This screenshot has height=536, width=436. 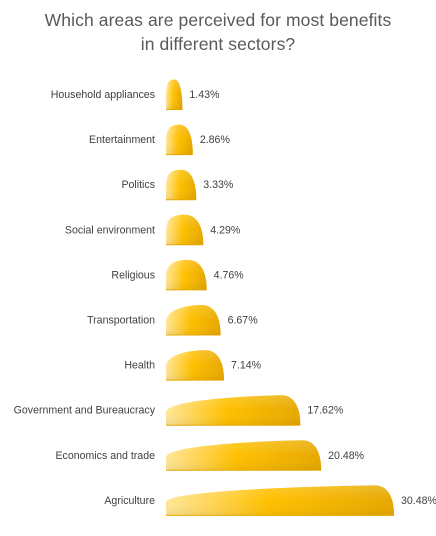 I want to click on value-label: 7.14%, so click(x=246, y=366).